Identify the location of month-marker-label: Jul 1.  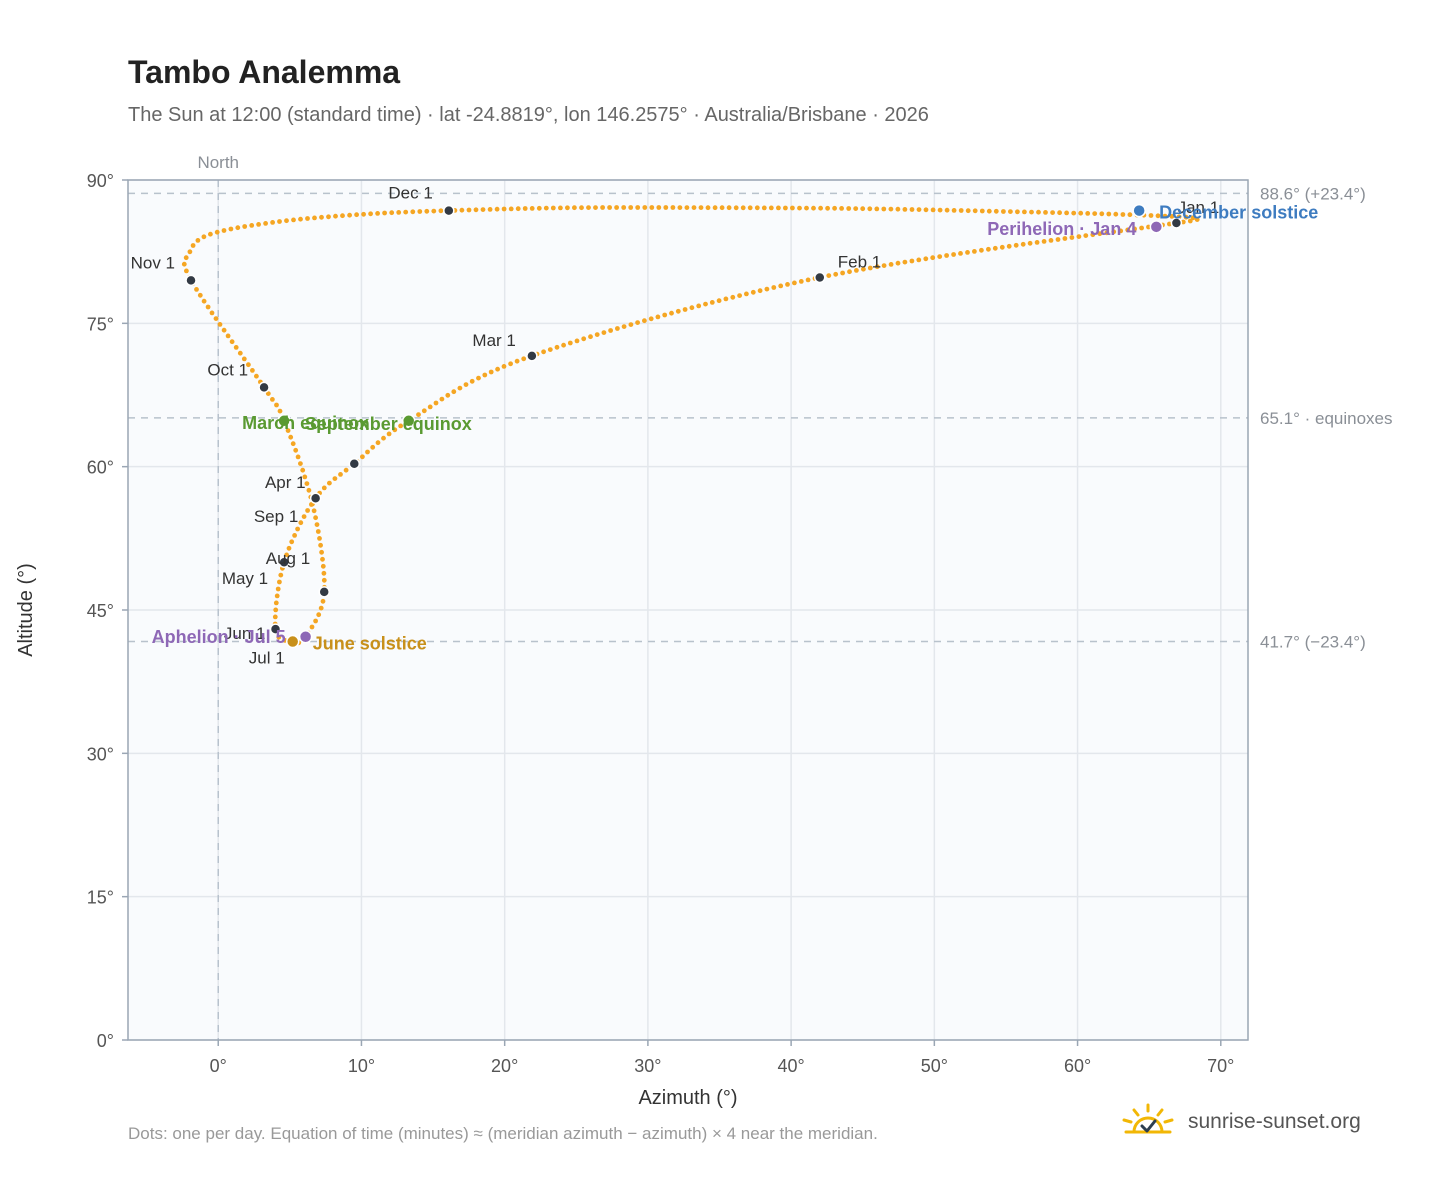
(267, 658).